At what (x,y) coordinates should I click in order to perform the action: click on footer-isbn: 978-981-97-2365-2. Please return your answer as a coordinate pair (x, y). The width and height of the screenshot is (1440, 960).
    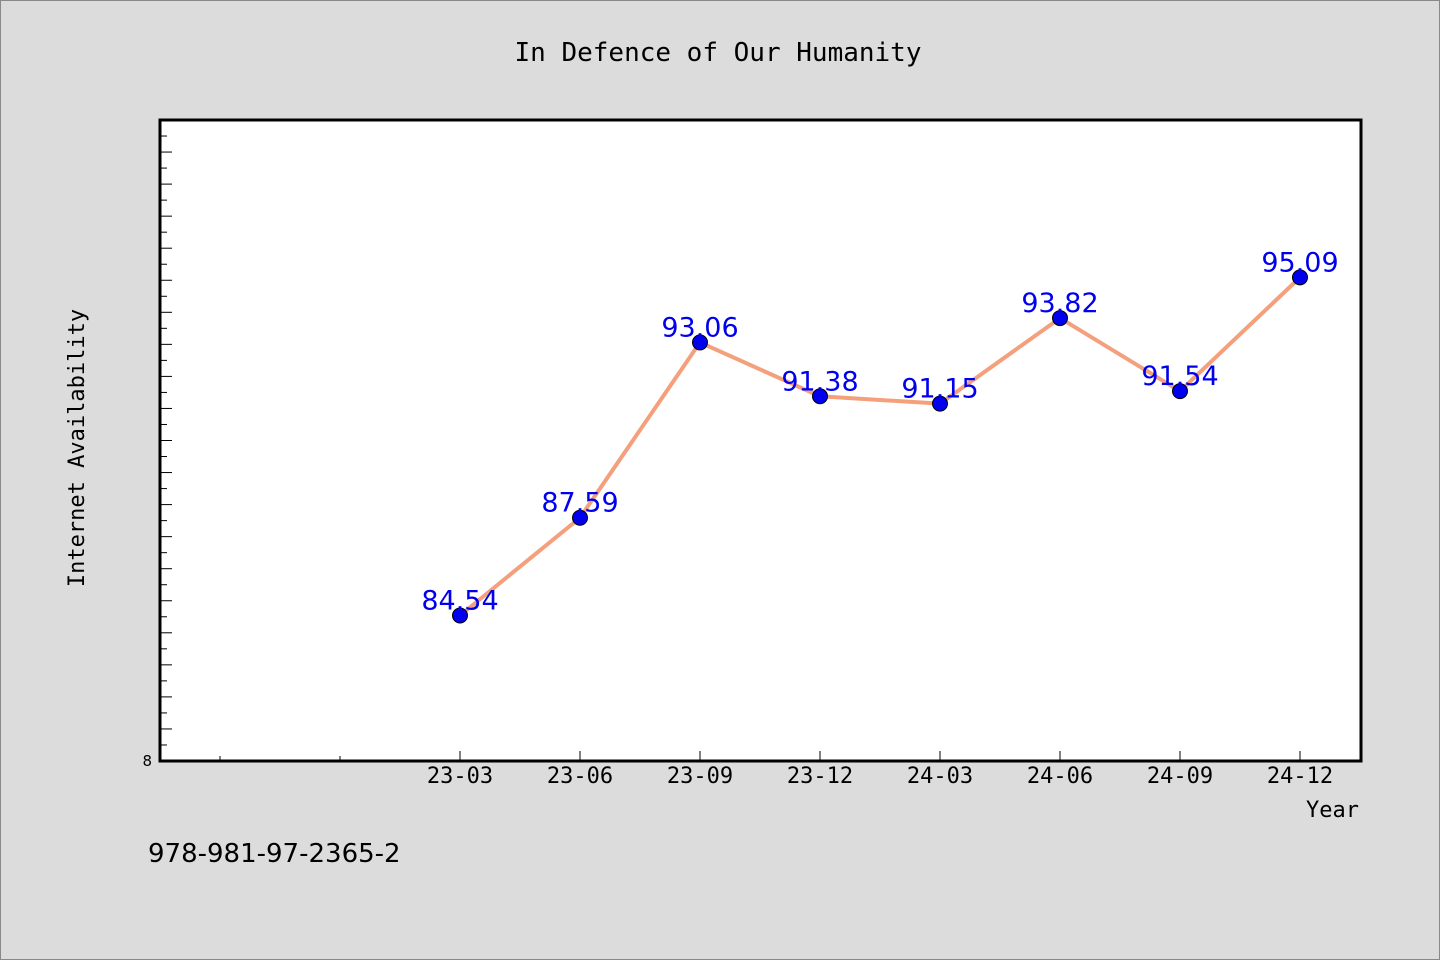
    Looking at the image, I should click on (274, 854).